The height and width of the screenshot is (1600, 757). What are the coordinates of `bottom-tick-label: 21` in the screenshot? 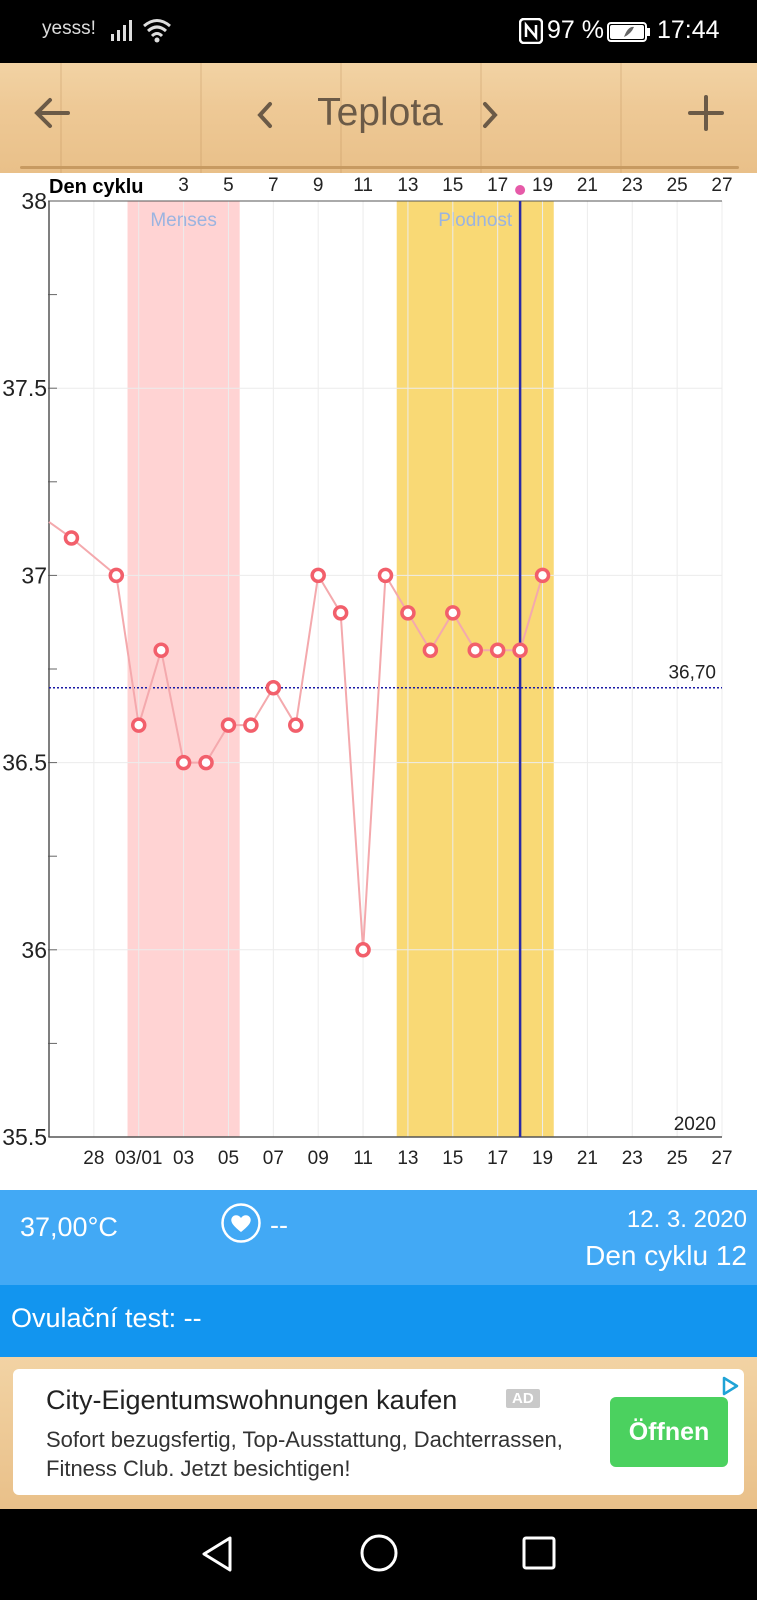 It's located at (587, 1158).